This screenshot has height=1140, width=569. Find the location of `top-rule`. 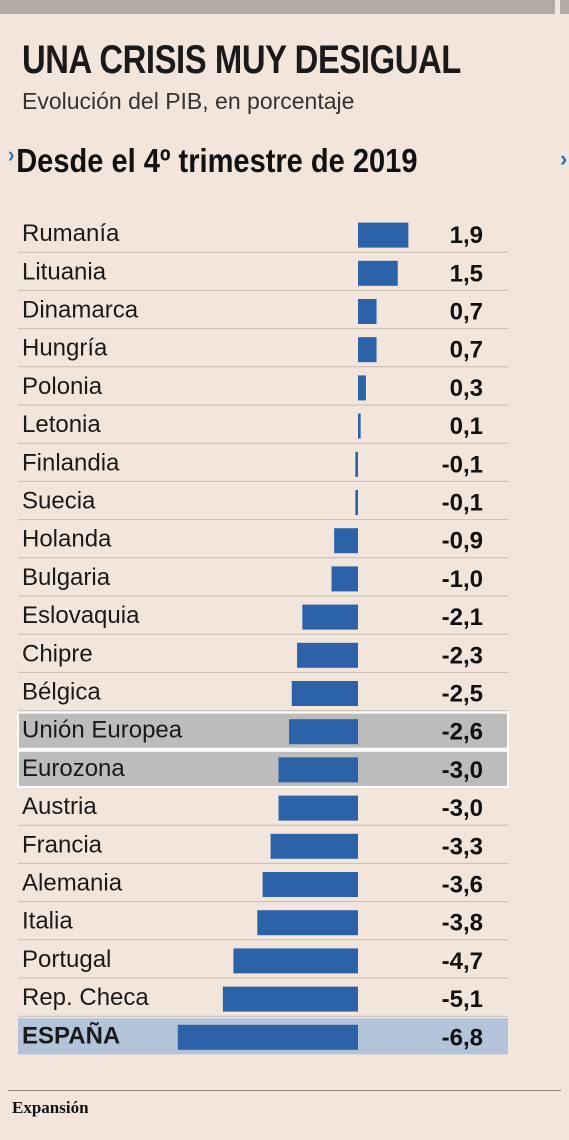

top-rule is located at coordinates (284, 7).